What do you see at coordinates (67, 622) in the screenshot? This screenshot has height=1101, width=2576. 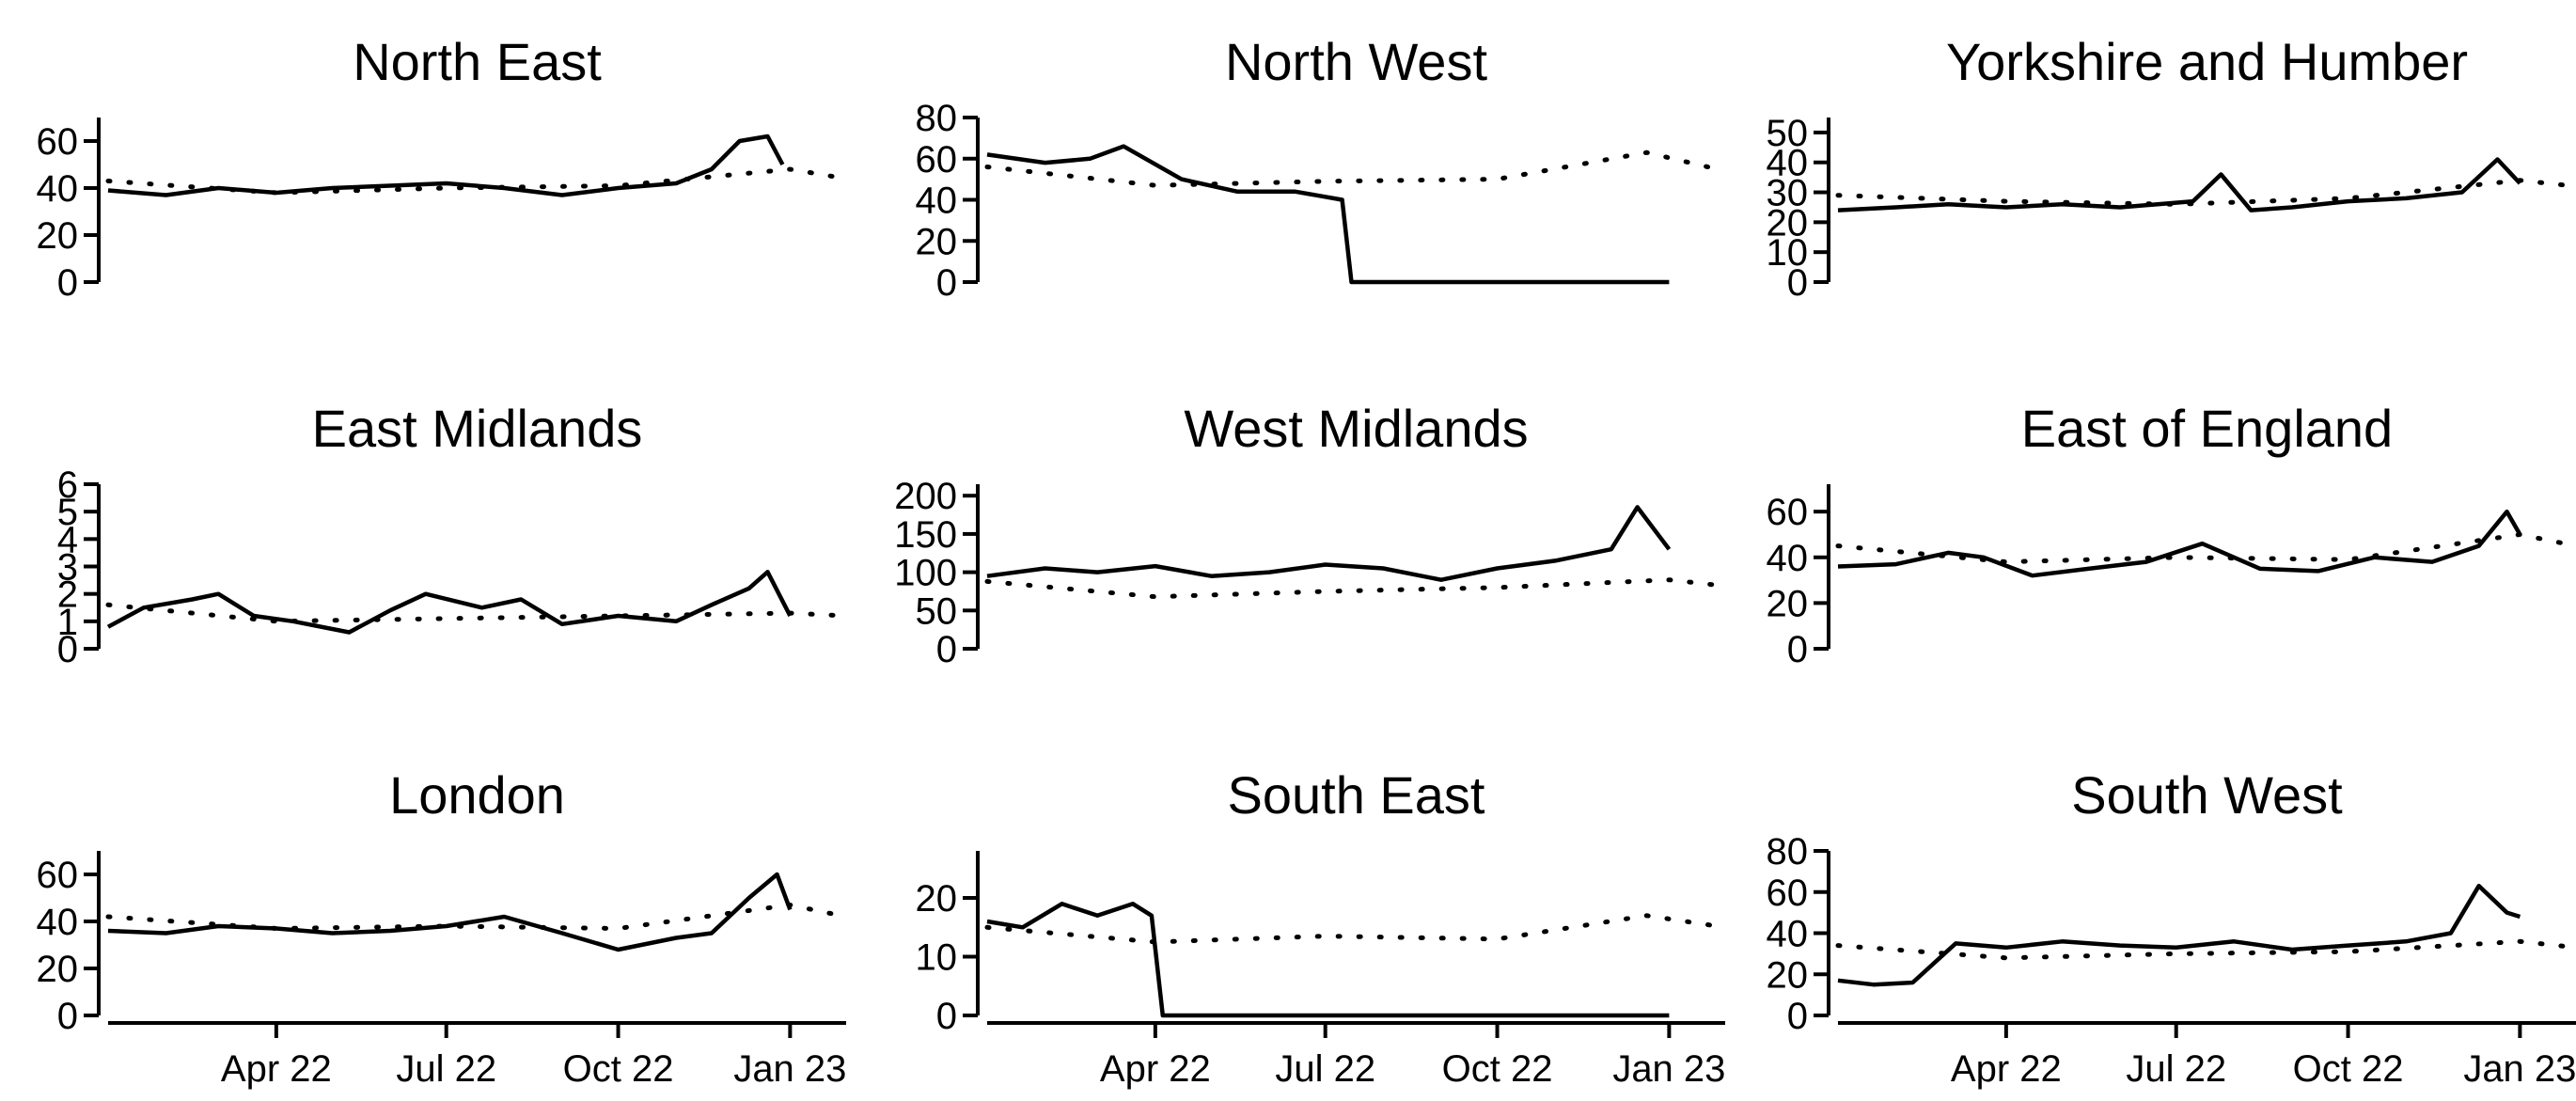 I see `y-tick-label: 1` at bounding box center [67, 622].